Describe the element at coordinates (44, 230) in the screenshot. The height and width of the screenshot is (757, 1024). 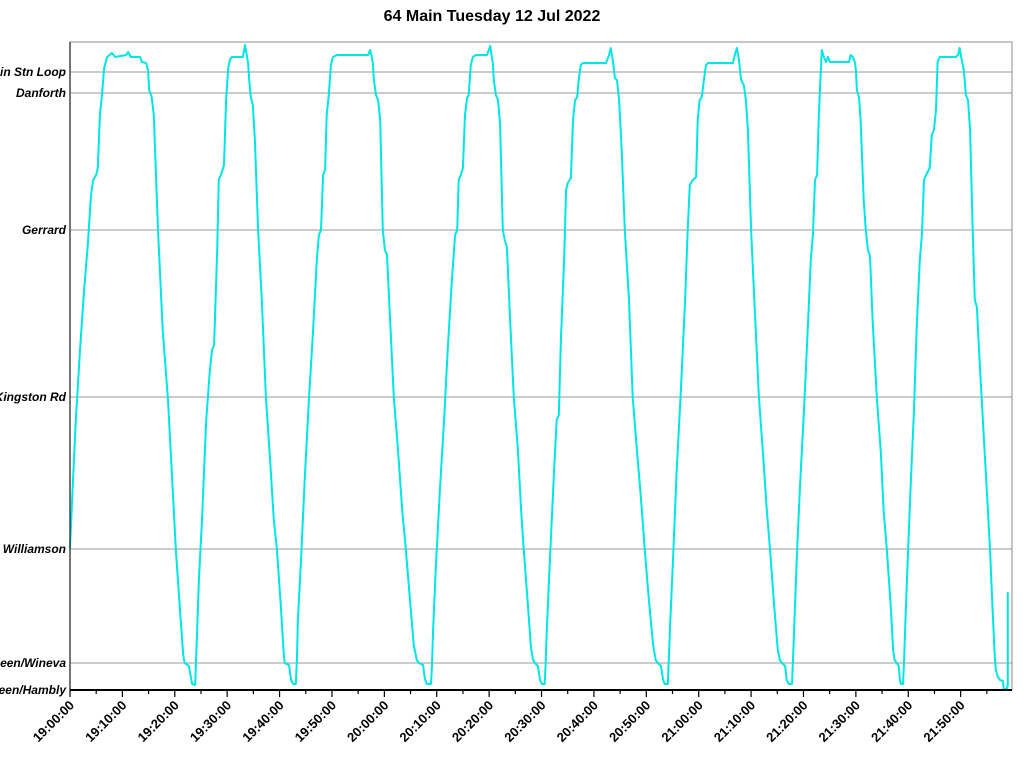
I see `y-axis-label-gerrard: Gerrard` at that location.